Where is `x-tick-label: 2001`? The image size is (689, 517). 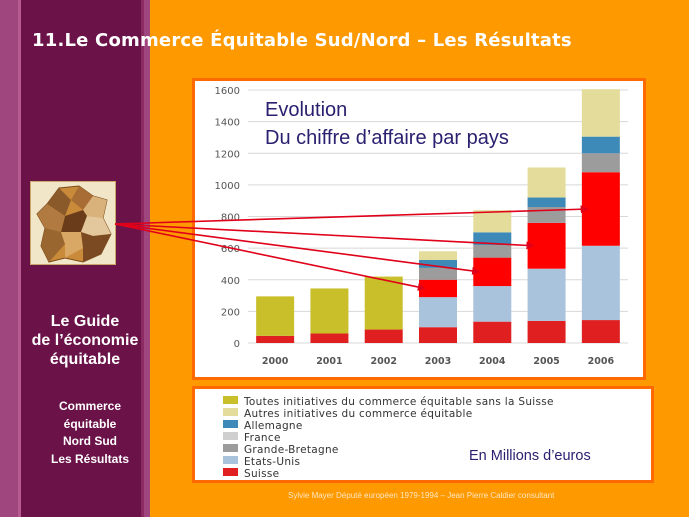
x-tick-label: 2001 is located at coordinates (329, 361).